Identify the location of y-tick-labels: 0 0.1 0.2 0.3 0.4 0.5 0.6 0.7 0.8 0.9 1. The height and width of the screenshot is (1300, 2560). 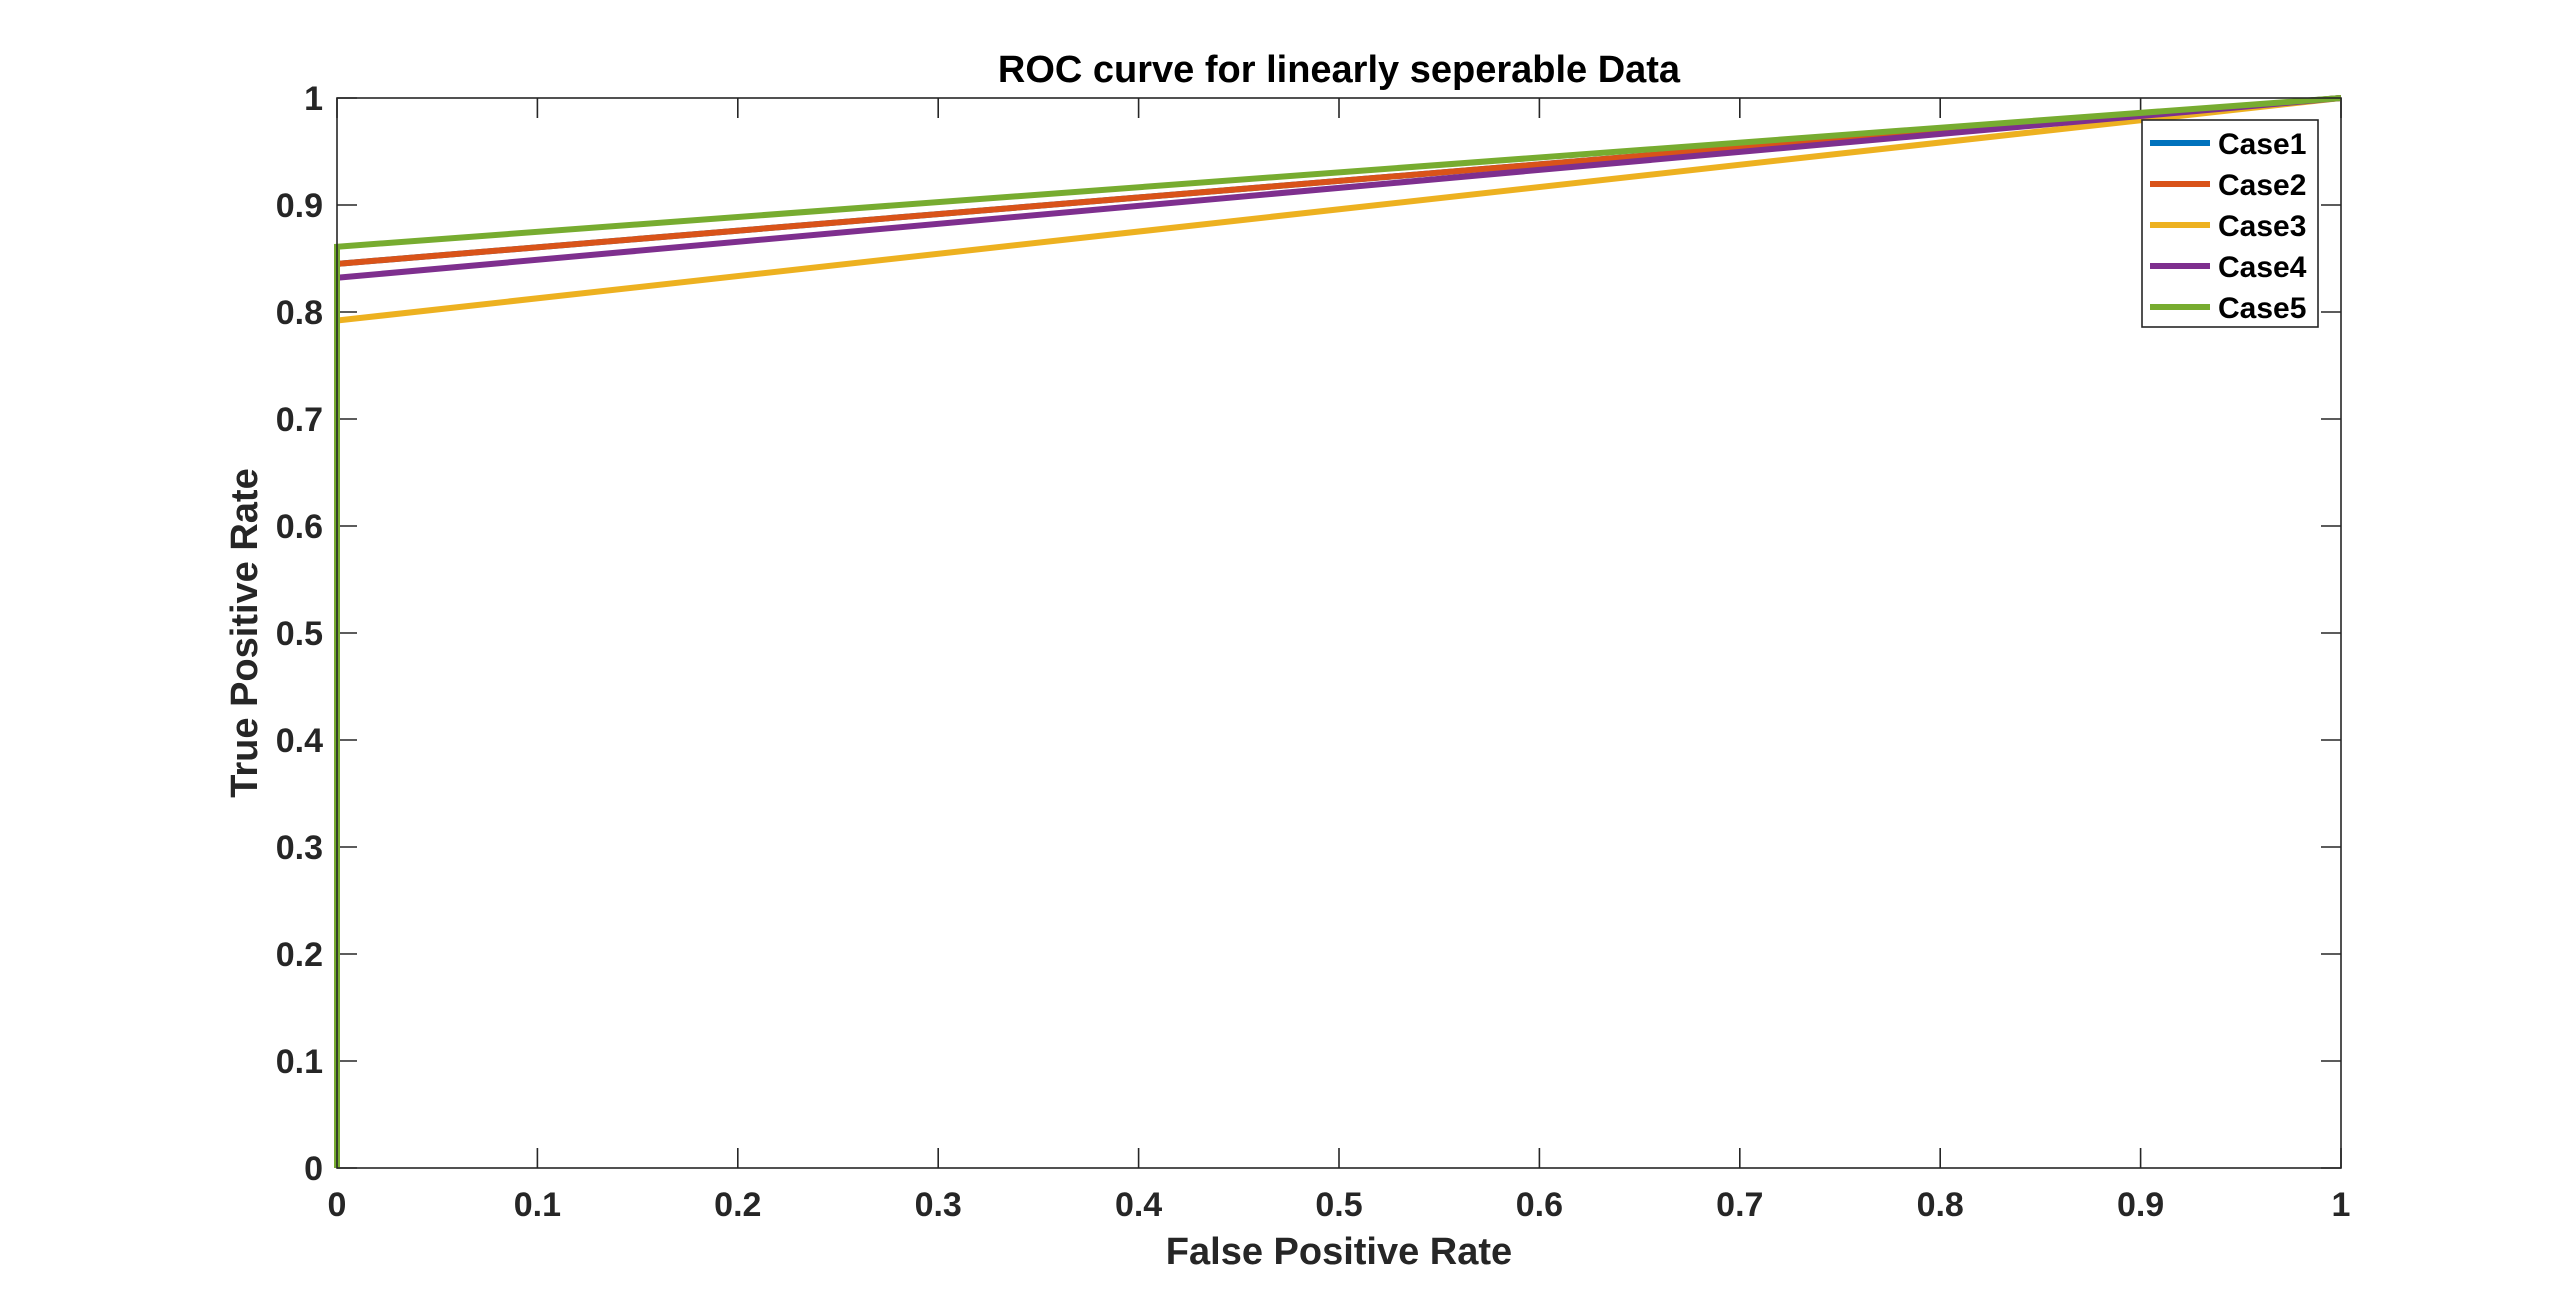
(299, 634).